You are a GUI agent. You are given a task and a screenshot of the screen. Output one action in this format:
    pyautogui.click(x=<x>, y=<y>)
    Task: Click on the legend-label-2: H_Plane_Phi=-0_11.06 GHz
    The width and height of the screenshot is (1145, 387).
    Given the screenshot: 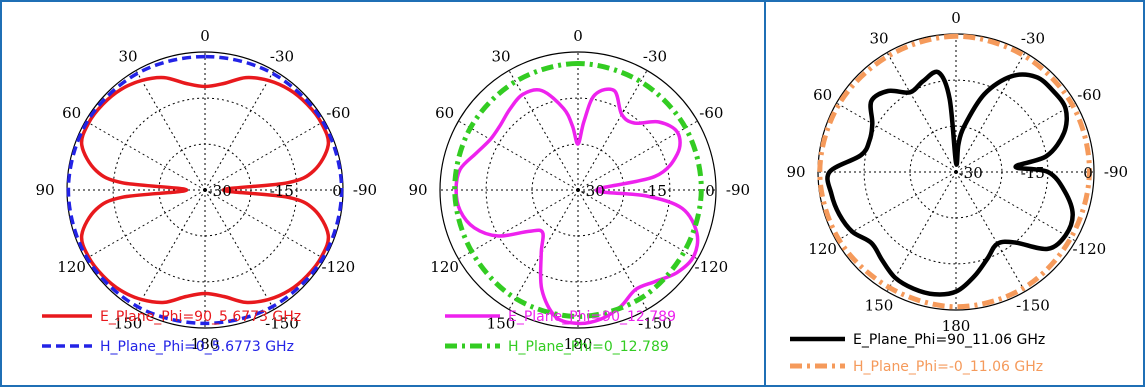 What is the action you would take?
    pyautogui.click(x=948, y=367)
    